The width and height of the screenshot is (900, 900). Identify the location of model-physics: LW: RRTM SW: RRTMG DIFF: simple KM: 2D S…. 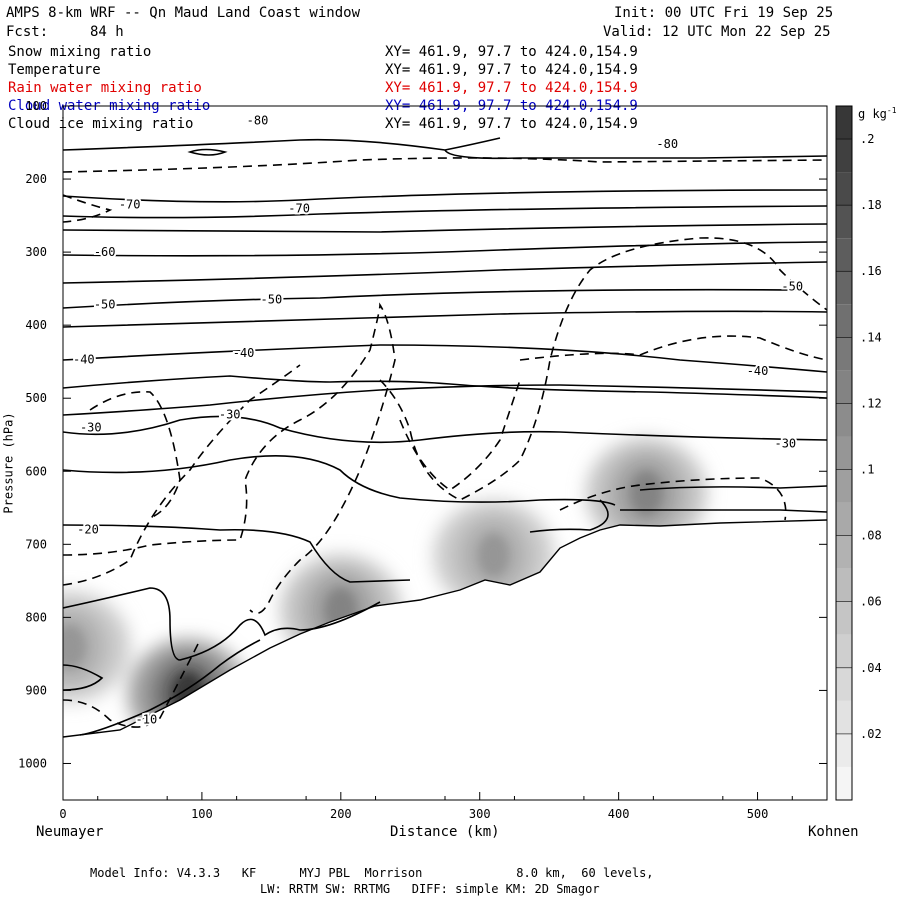
(430, 889).